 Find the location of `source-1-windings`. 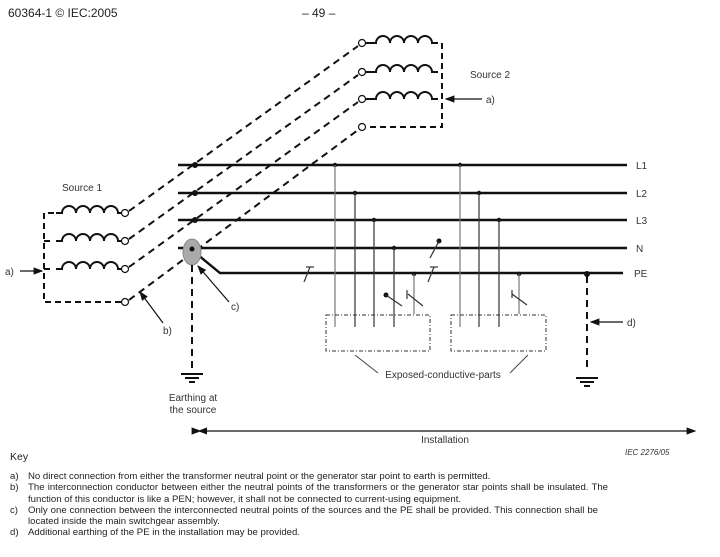

source-1-windings is located at coordinates (82, 254).